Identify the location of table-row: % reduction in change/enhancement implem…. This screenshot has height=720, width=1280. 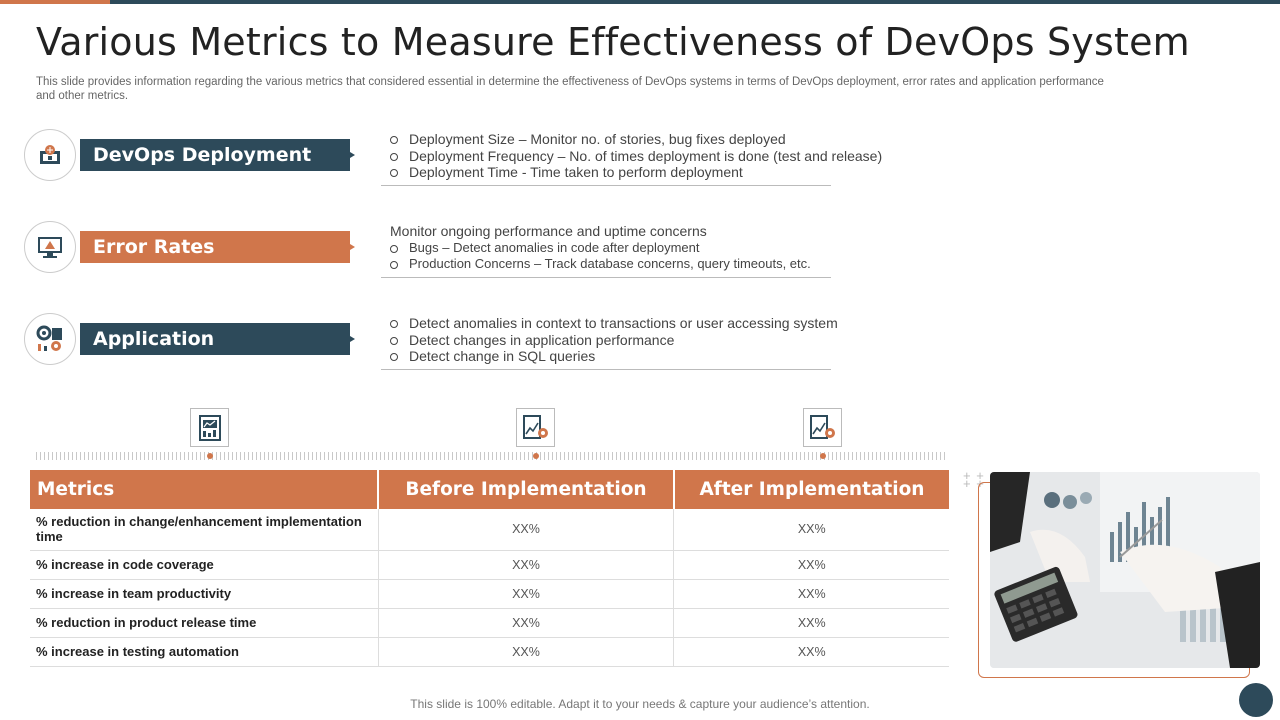
(489, 530).